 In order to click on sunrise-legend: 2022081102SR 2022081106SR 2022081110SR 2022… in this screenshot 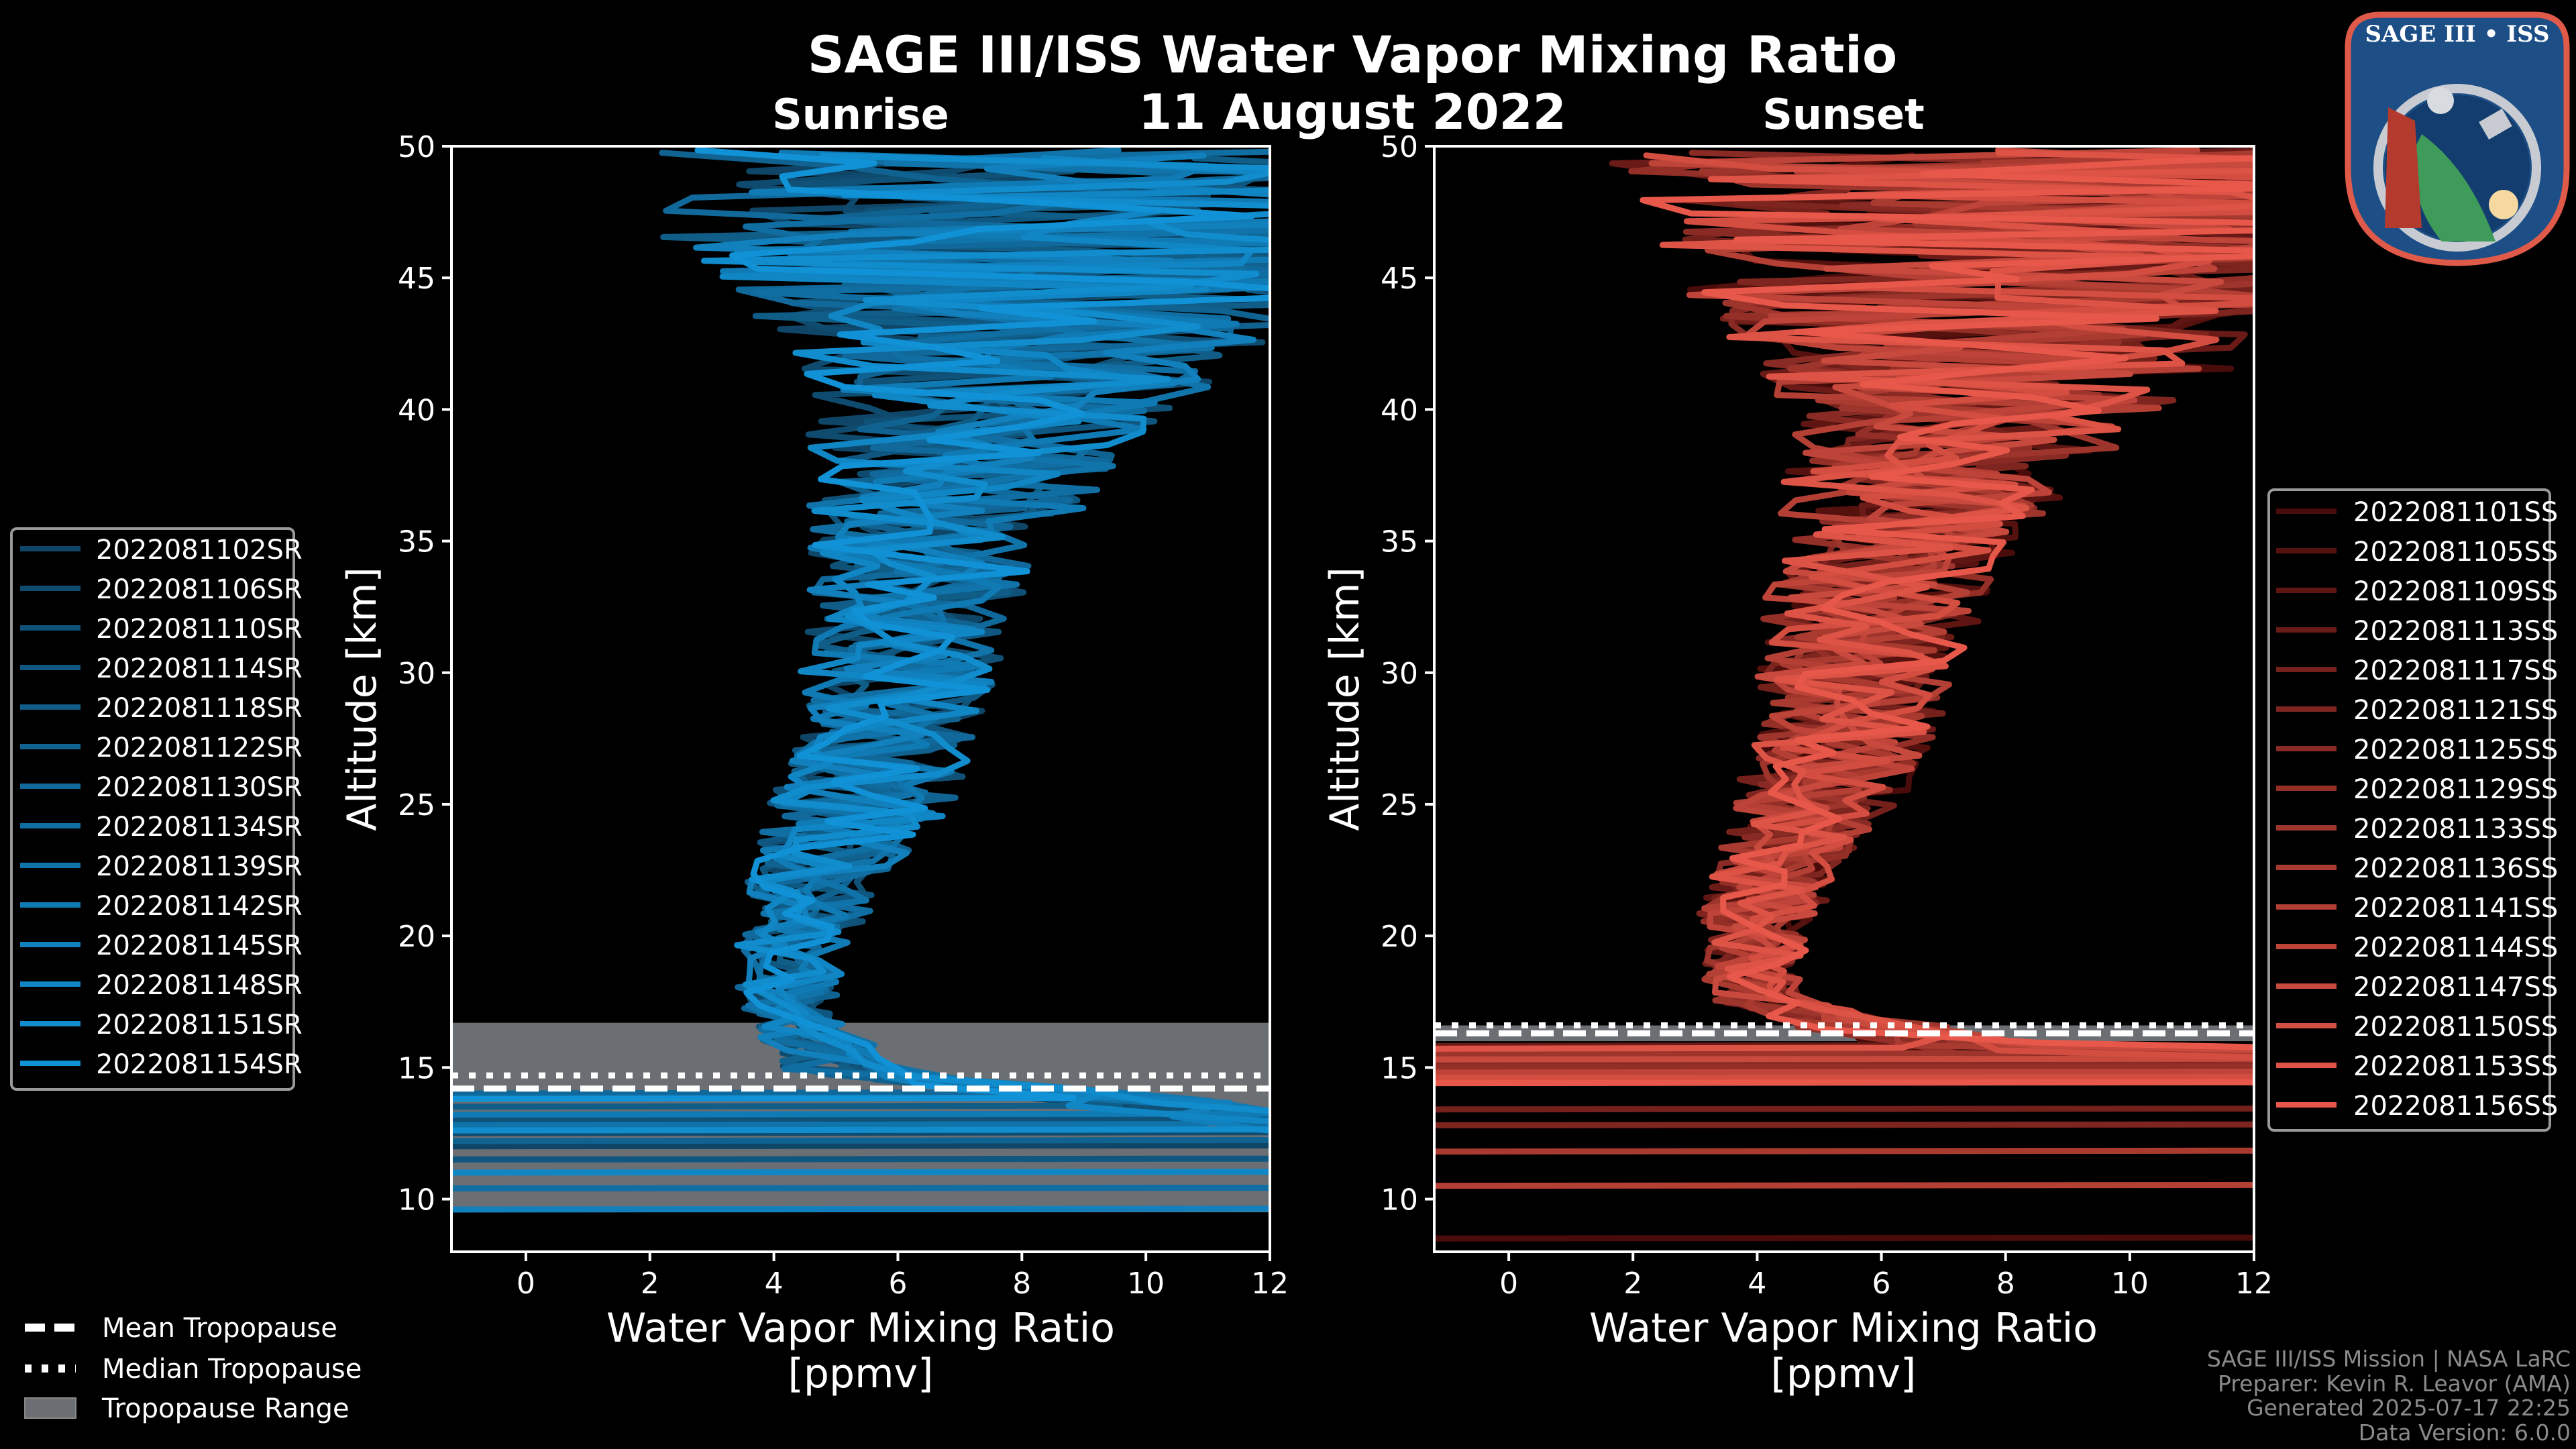, I will do `click(161, 807)`.